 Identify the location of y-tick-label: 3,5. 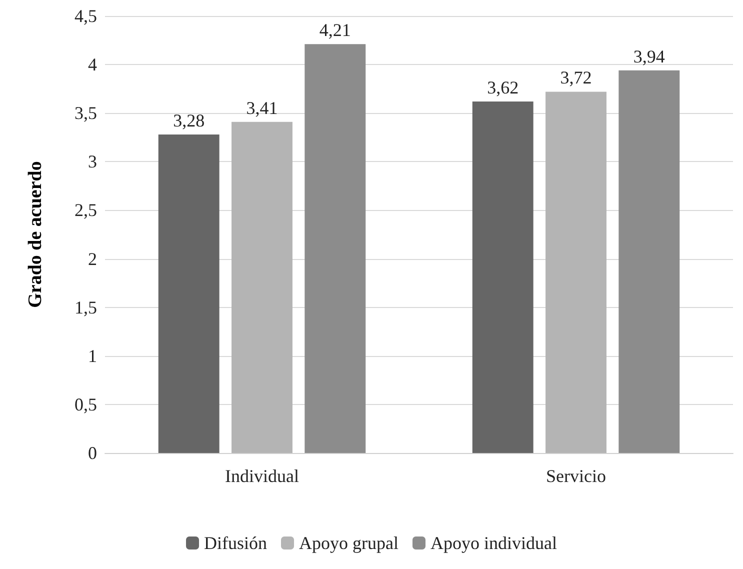
(85, 113).